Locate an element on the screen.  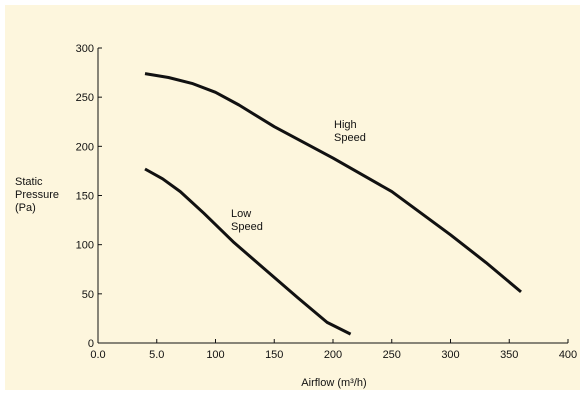
y-tick-label: 50 is located at coordinates (88, 295).